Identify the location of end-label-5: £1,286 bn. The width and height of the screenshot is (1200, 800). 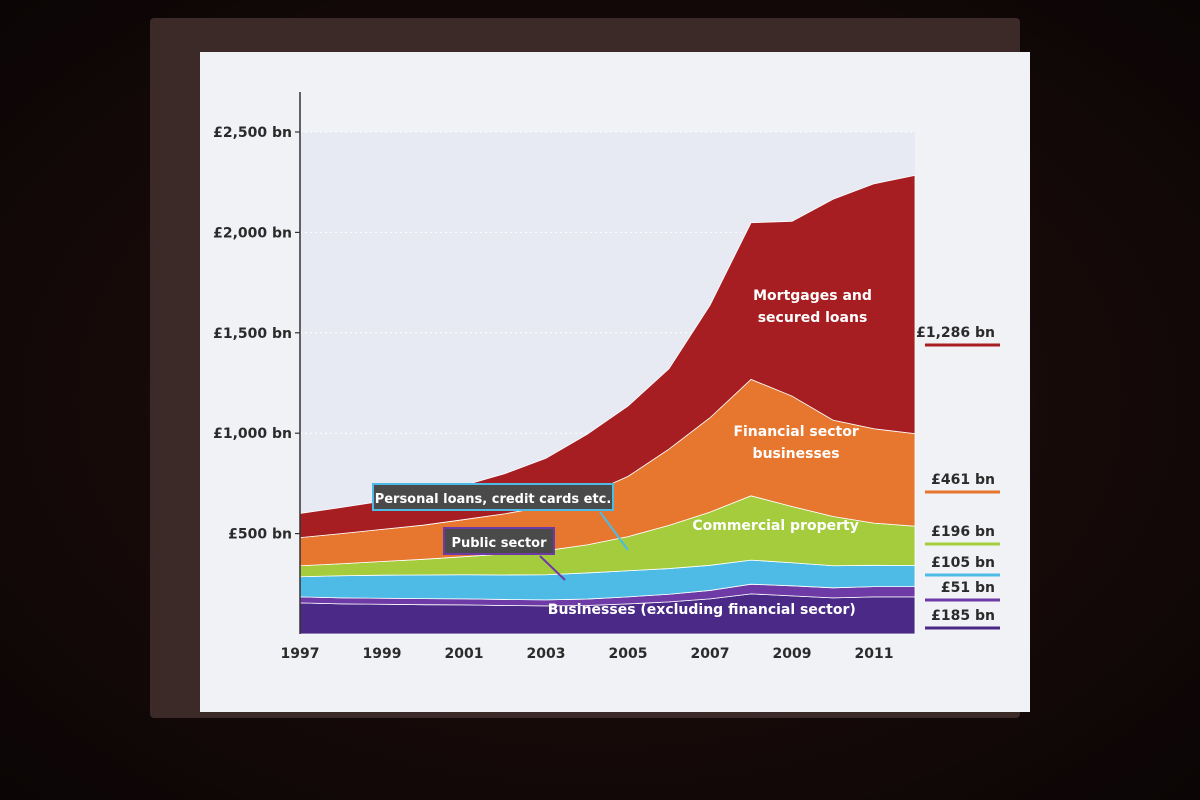
(955, 333).